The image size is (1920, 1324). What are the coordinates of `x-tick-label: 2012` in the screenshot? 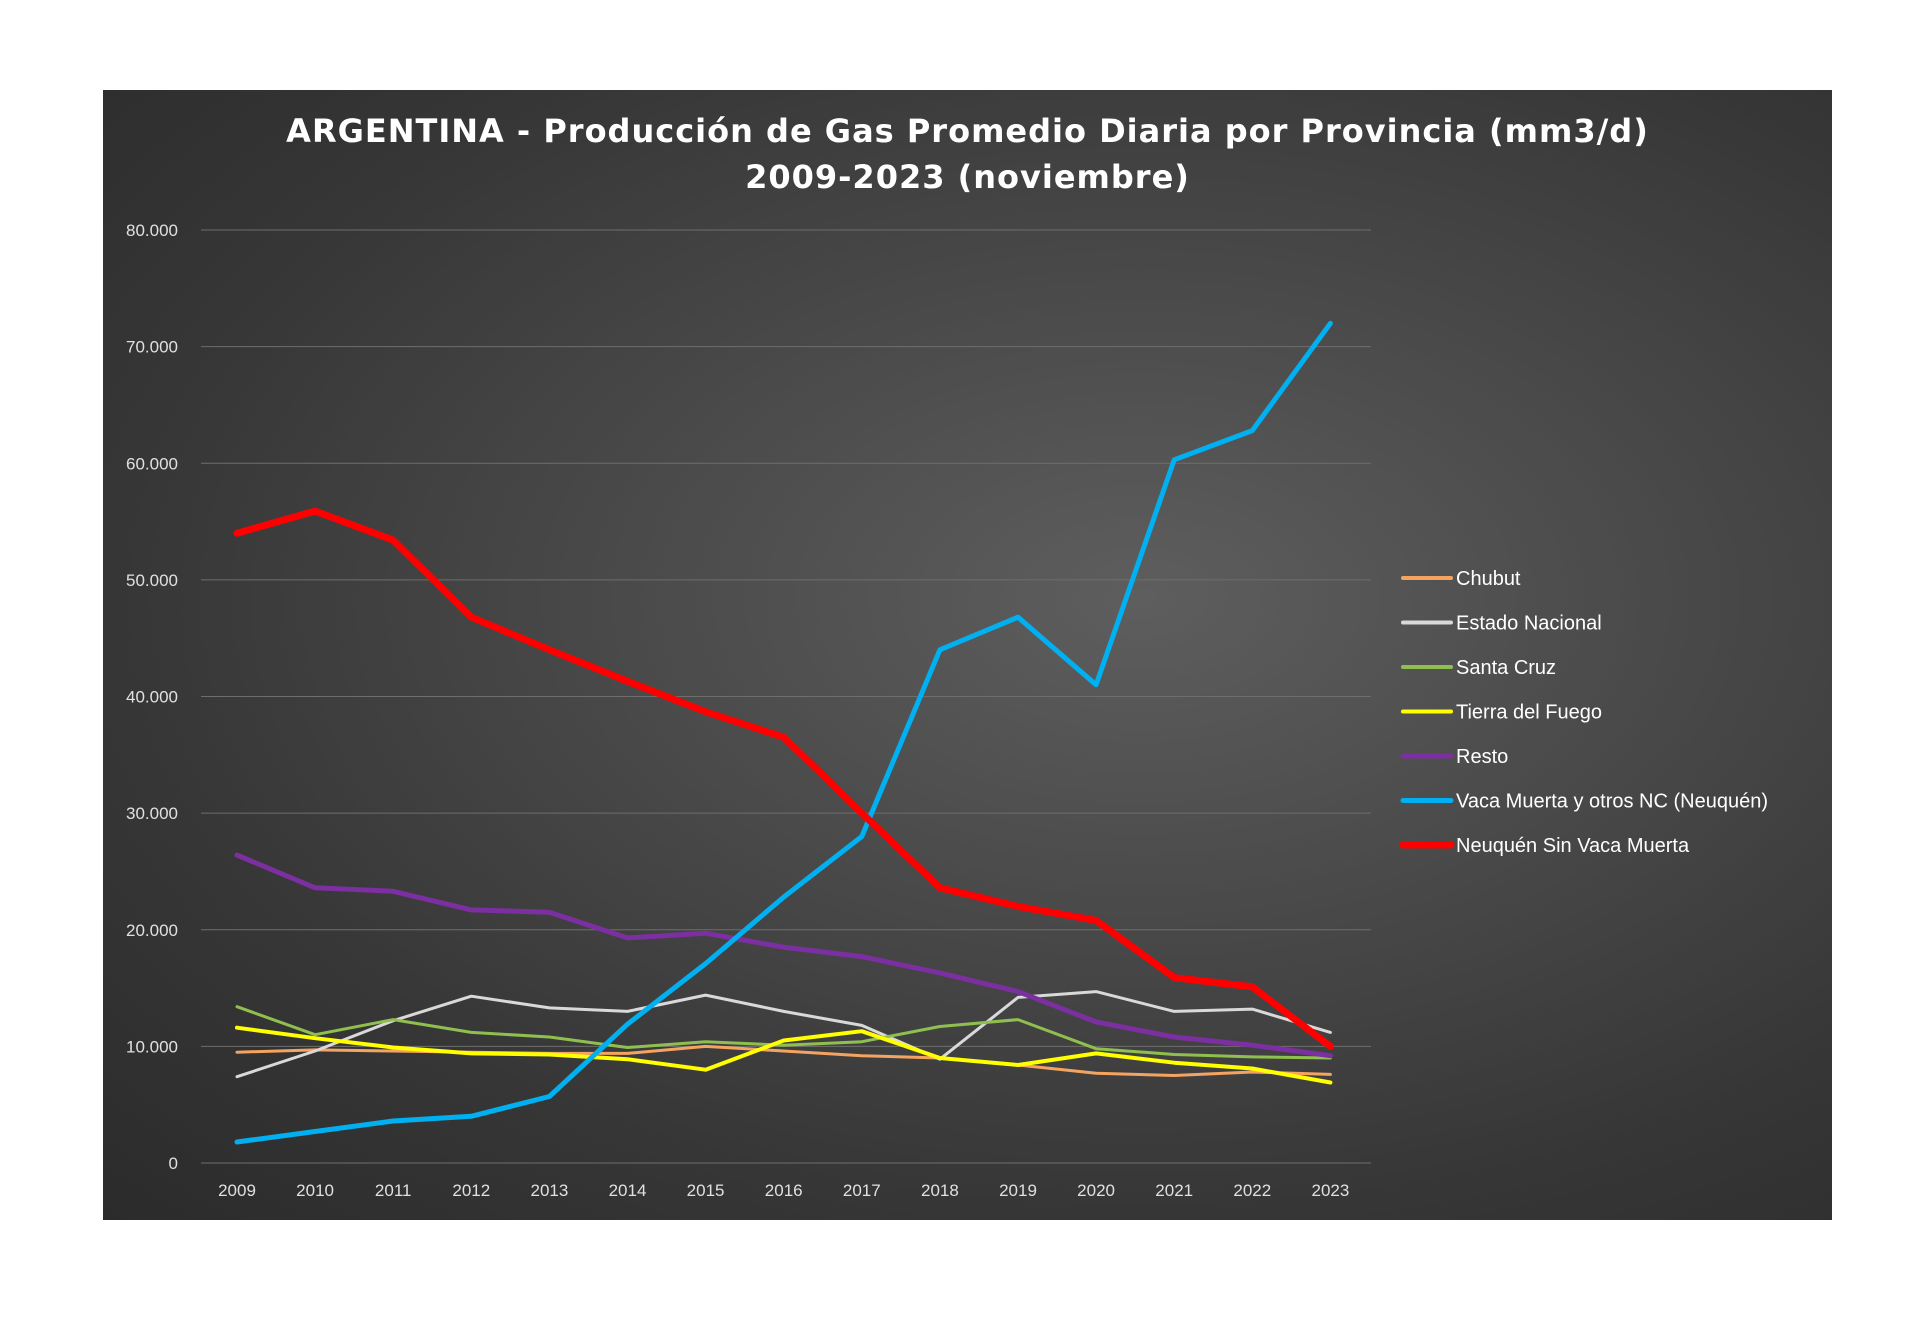 It's located at (471, 1190).